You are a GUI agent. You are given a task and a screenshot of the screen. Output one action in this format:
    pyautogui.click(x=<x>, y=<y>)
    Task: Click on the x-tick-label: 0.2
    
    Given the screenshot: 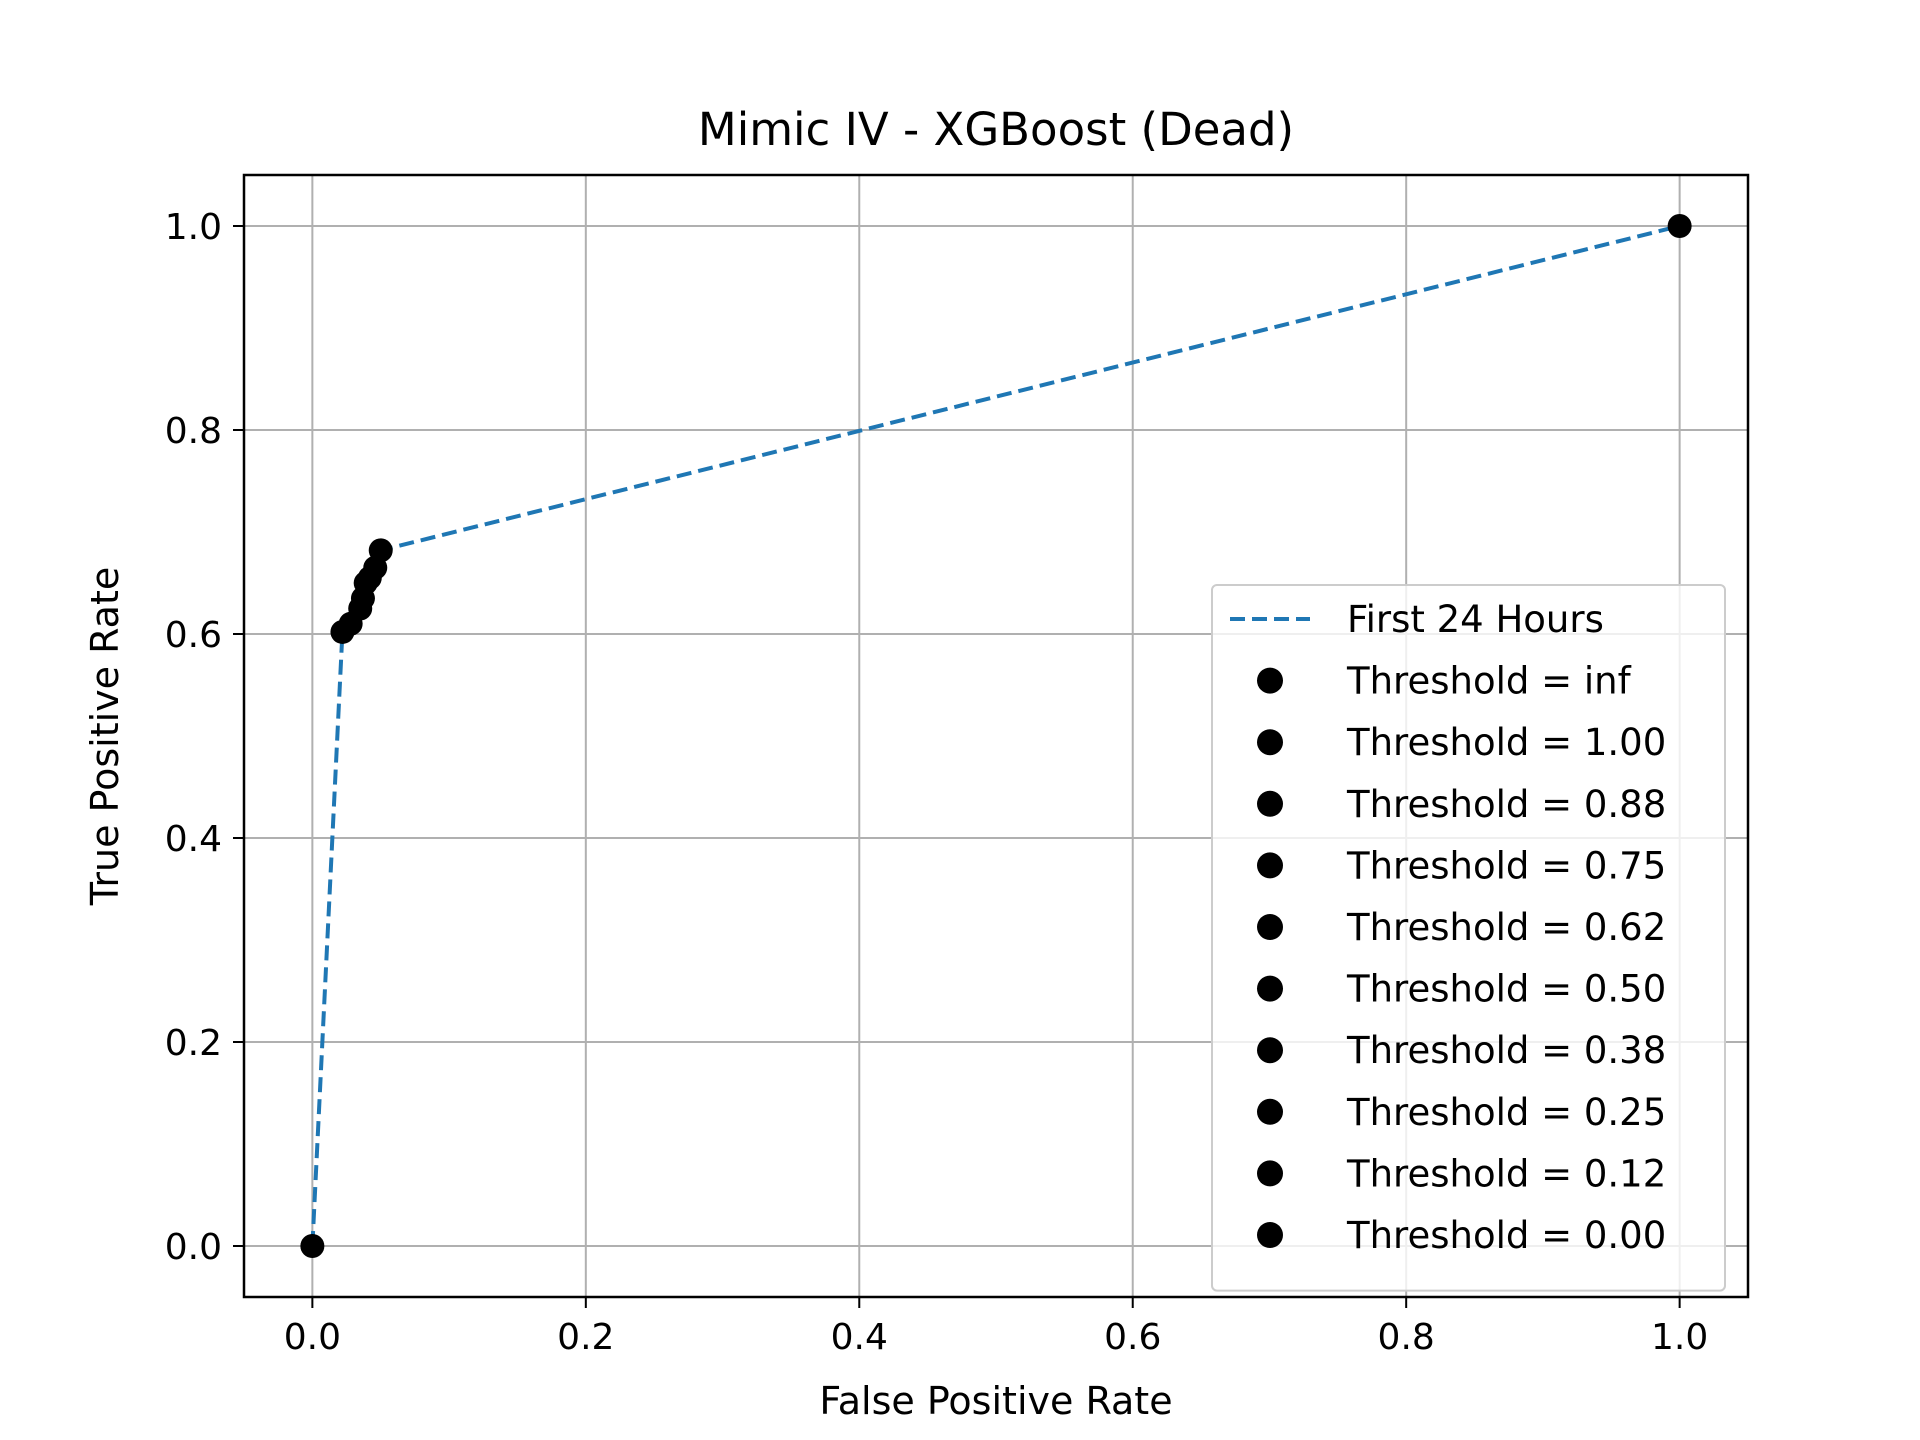 What is the action you would take?
    pyautogui.click(x=585, y=1337)
    